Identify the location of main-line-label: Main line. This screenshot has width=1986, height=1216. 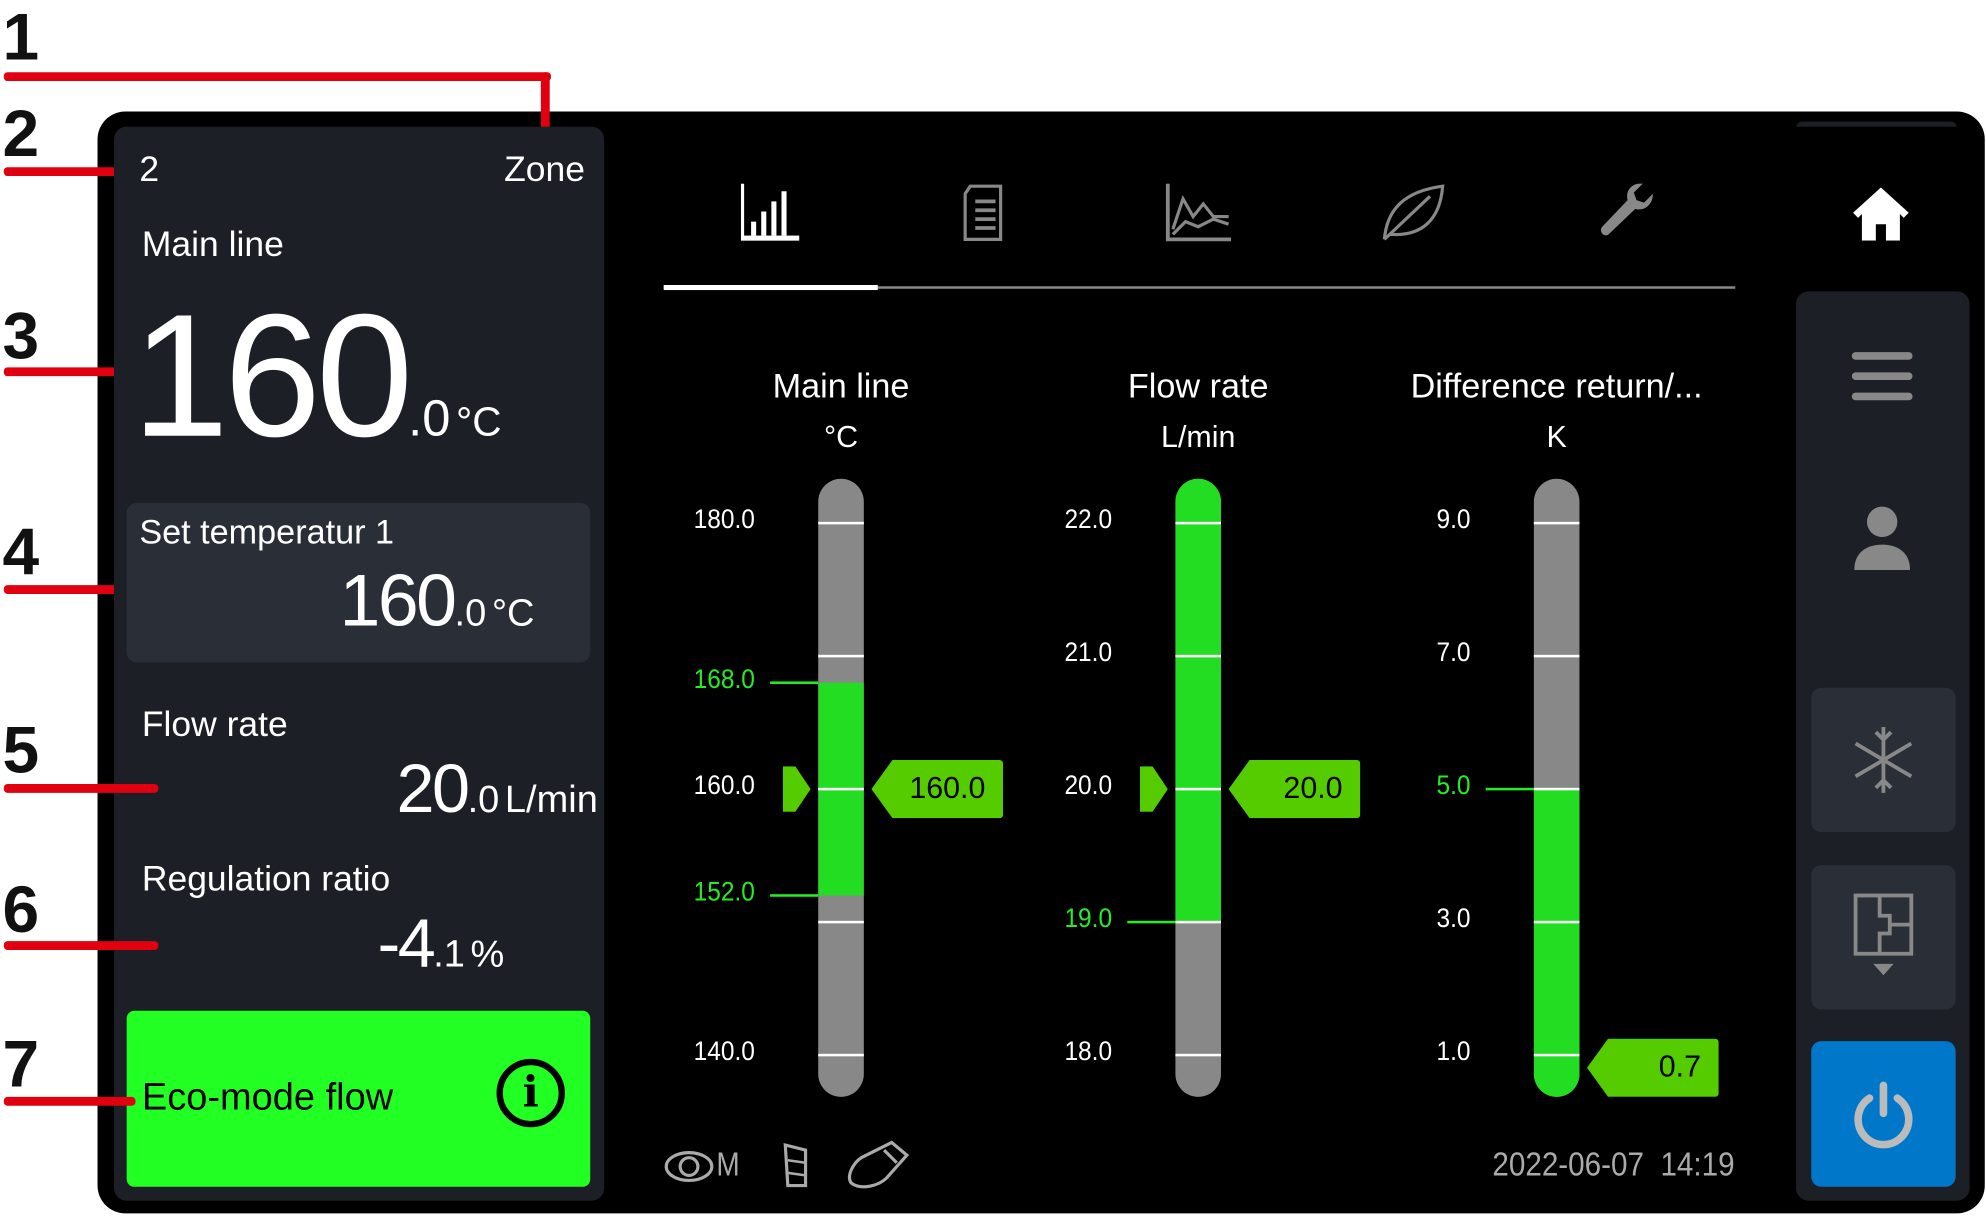
(212, 244).